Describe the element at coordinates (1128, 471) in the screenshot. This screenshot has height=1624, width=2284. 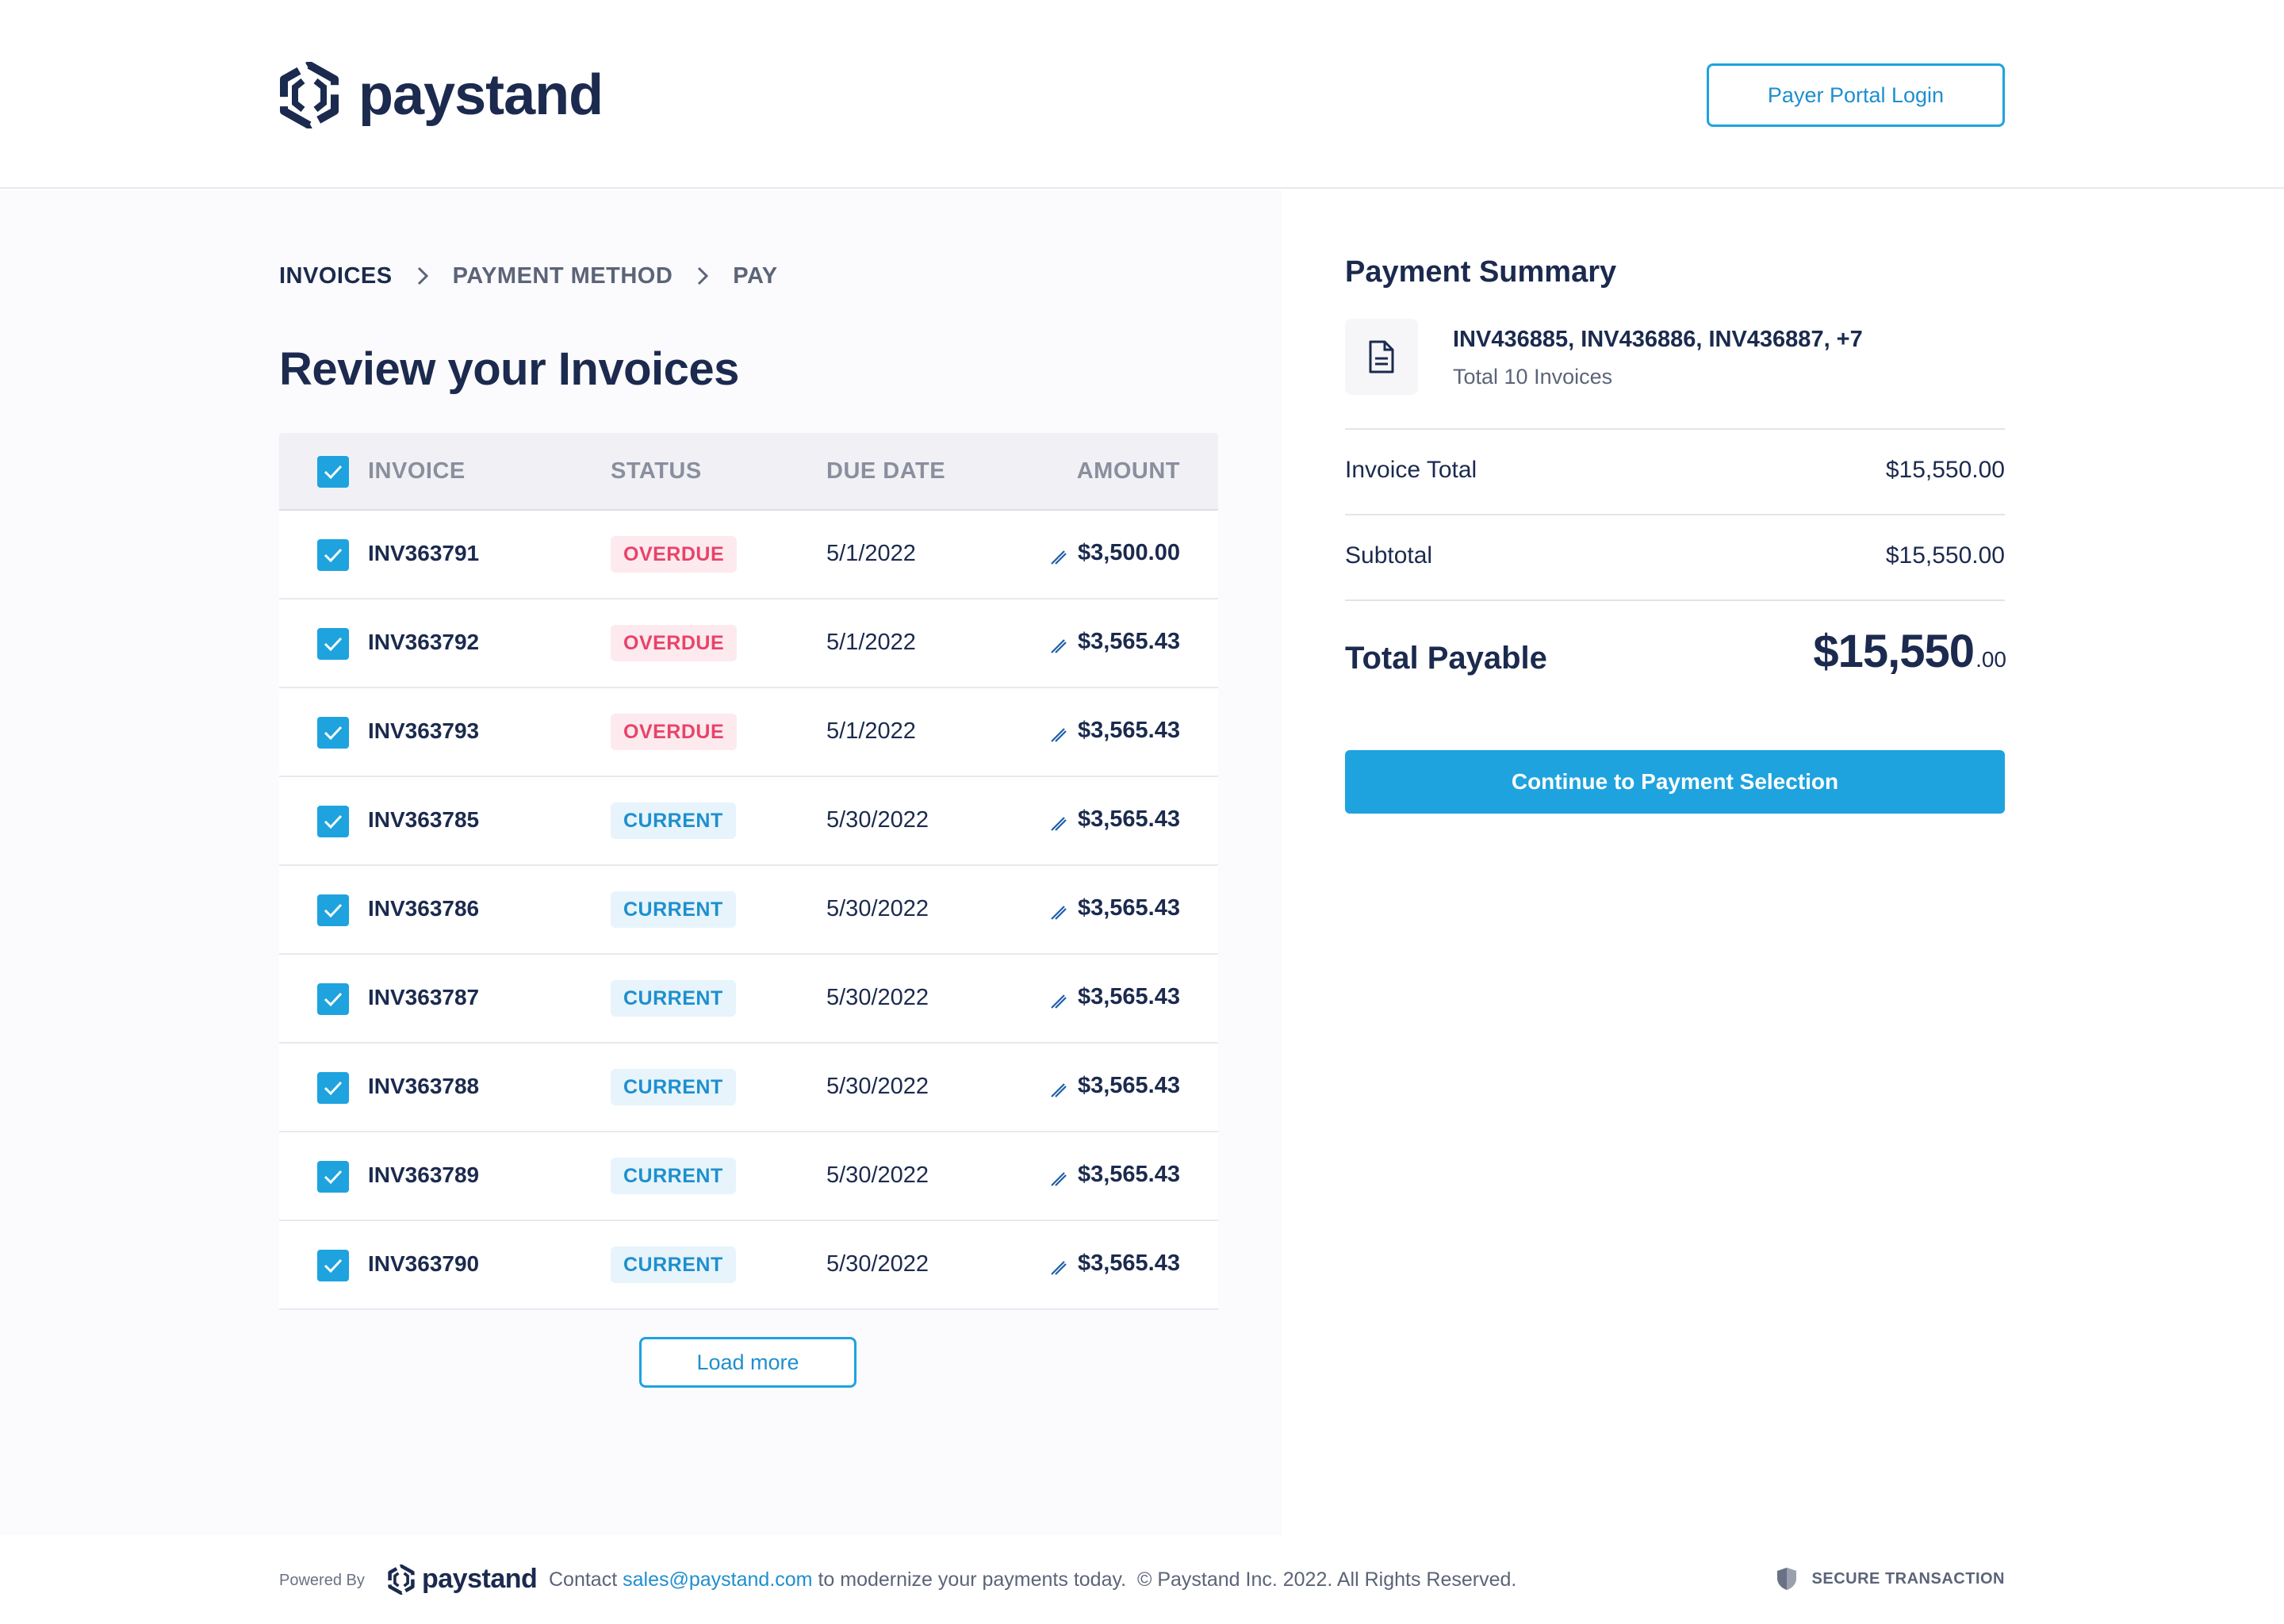
I see `column-header-amount: AMOUNT` at that location.